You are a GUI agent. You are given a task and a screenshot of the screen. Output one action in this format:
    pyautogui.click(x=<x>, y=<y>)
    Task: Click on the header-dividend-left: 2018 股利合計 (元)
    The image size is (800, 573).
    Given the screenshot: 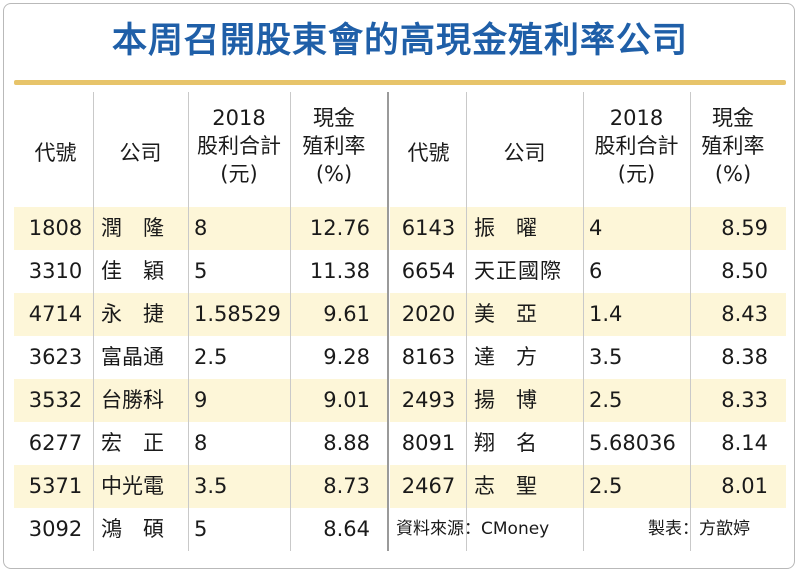 What is the action you would take?
    pyautogui.click(x=239, y=146)
    